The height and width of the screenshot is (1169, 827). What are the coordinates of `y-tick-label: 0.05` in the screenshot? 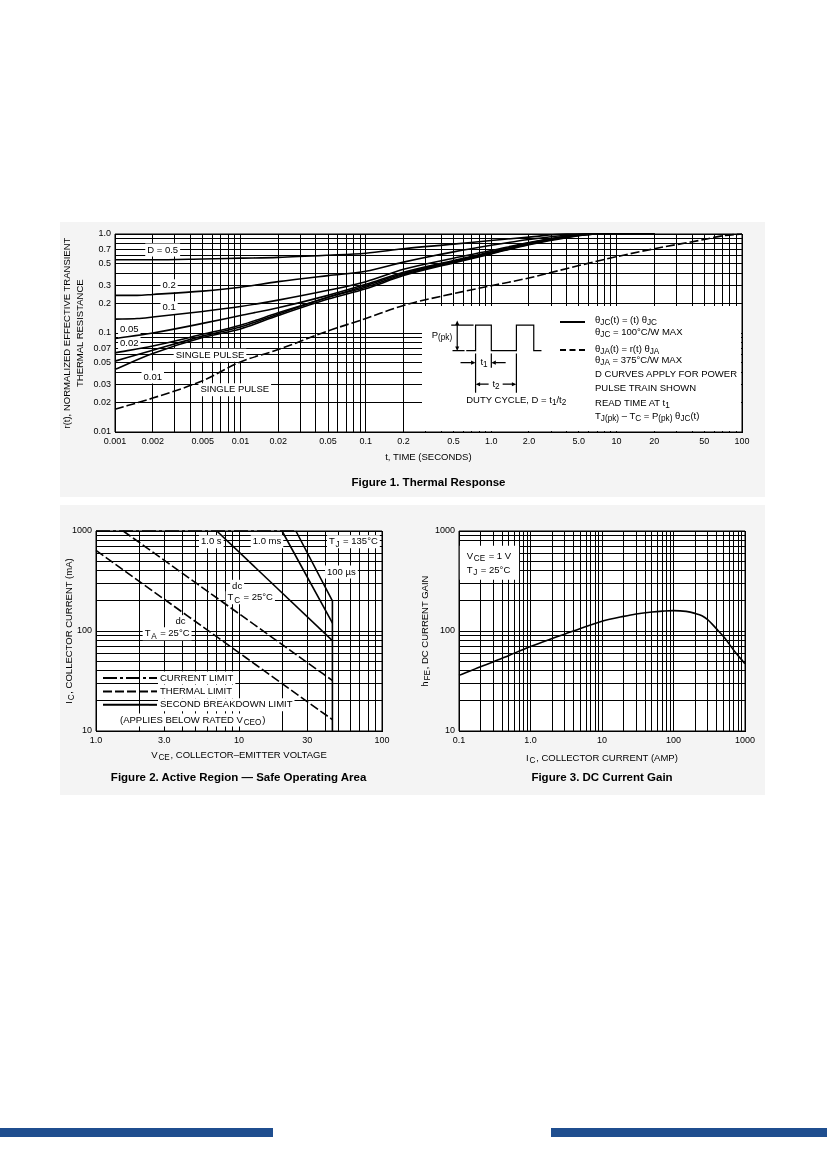 It's located at (102, 362).